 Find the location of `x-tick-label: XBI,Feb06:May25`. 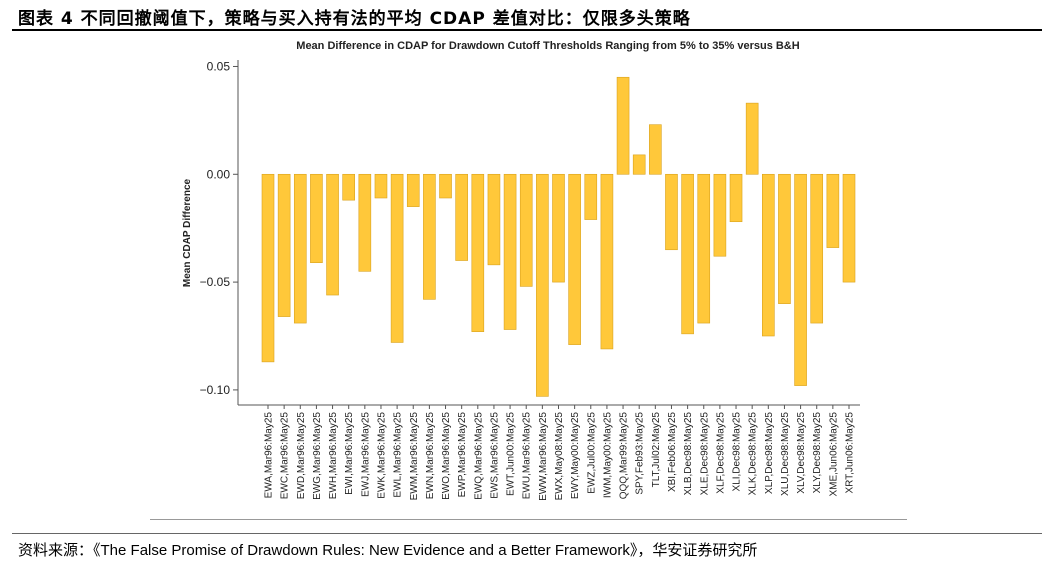

x-tick-label: XBI,Feb06:May25 is located at coordinates (672, 452).